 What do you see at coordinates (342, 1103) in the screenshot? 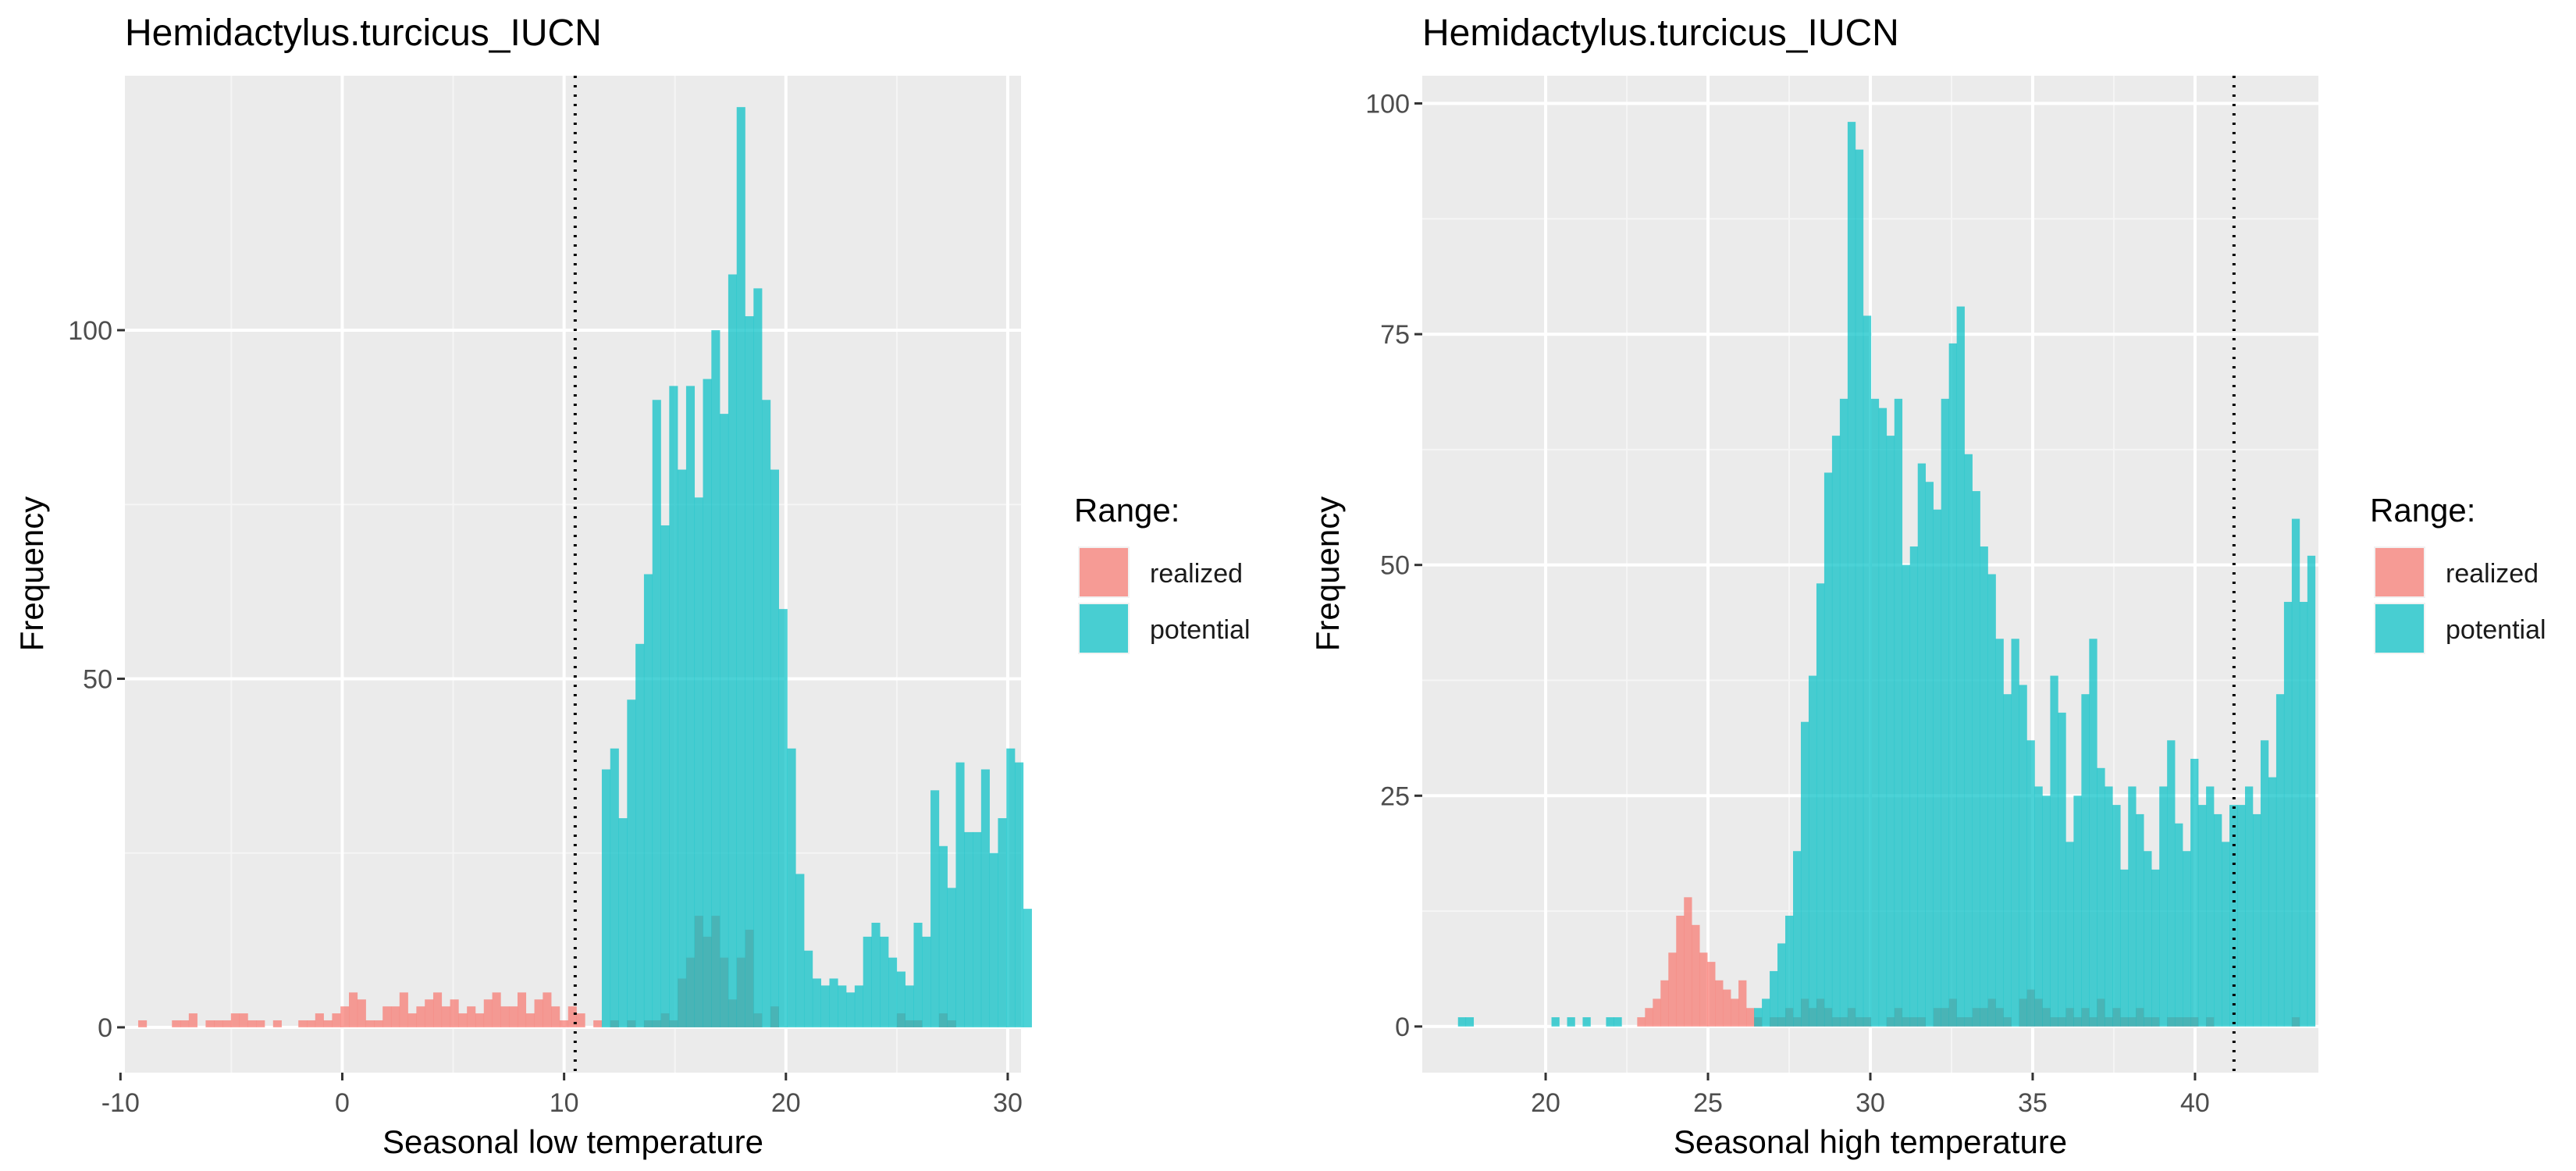
I see `x-tick-label: 0` at bounding box center [342, 1103].